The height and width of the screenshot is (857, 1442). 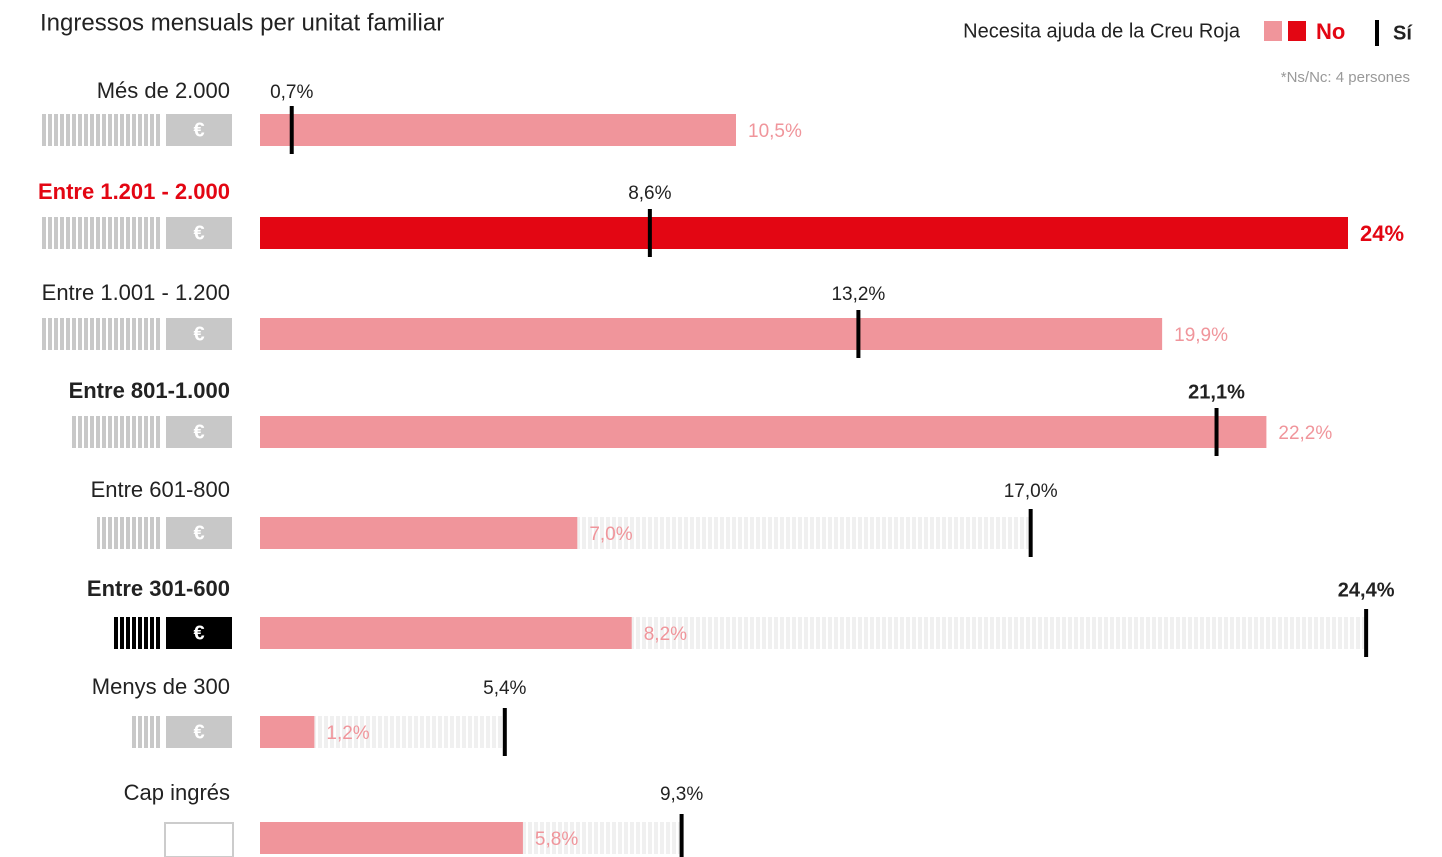 What do you see at coordinates (1345, 77) in the screenshot?
I see `note: *Ns/Nc: 4 persones` at bounding box center [1345, 77].